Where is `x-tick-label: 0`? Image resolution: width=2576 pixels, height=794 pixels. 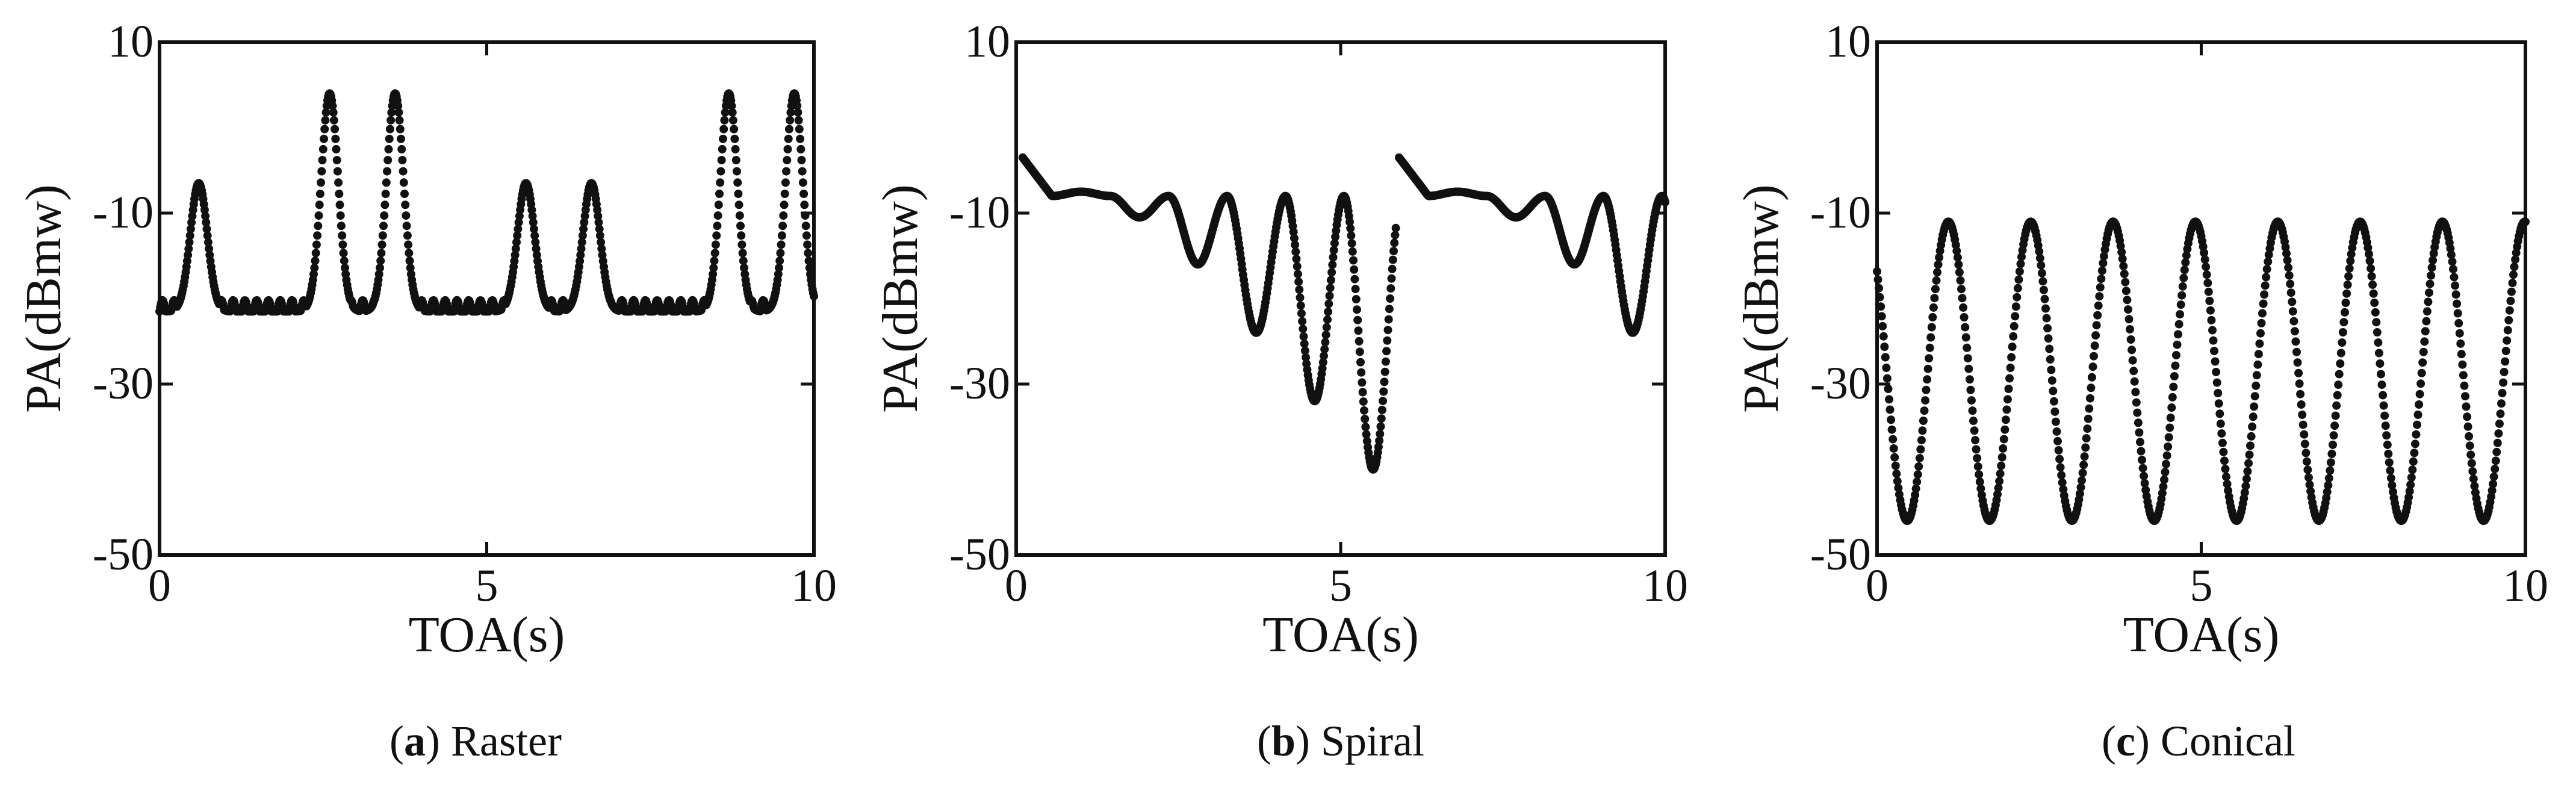
x-tick-label: 0 is located at coordinates (1016, 585).